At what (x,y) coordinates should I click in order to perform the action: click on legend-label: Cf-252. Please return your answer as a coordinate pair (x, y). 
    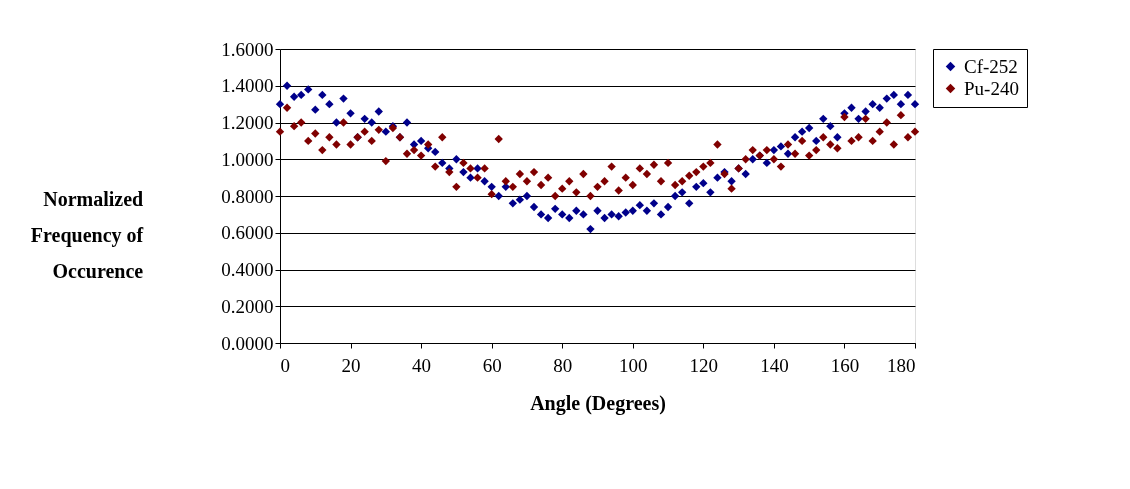
    Looking at the image, I should click on (991, 66).